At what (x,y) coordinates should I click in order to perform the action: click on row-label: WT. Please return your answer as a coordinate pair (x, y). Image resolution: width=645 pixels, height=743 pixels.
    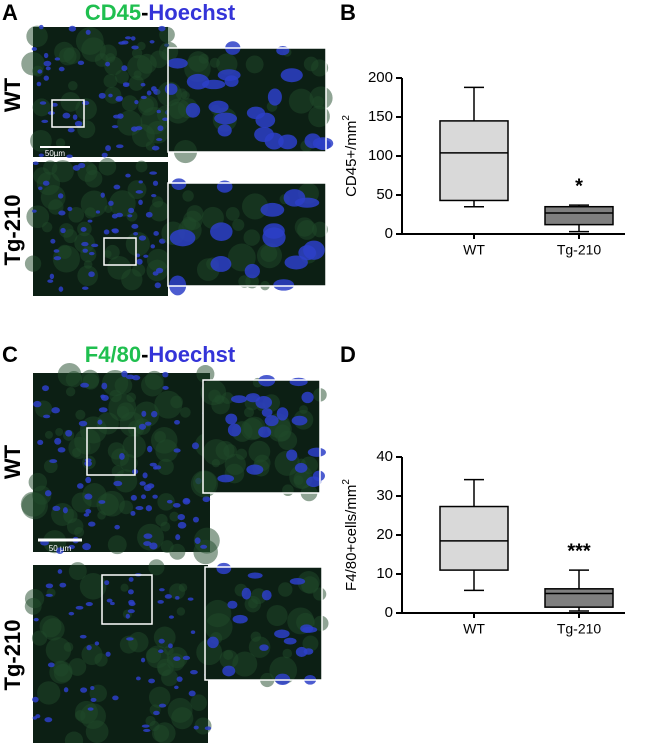
    Looking at the image, I should click on (12, 94).